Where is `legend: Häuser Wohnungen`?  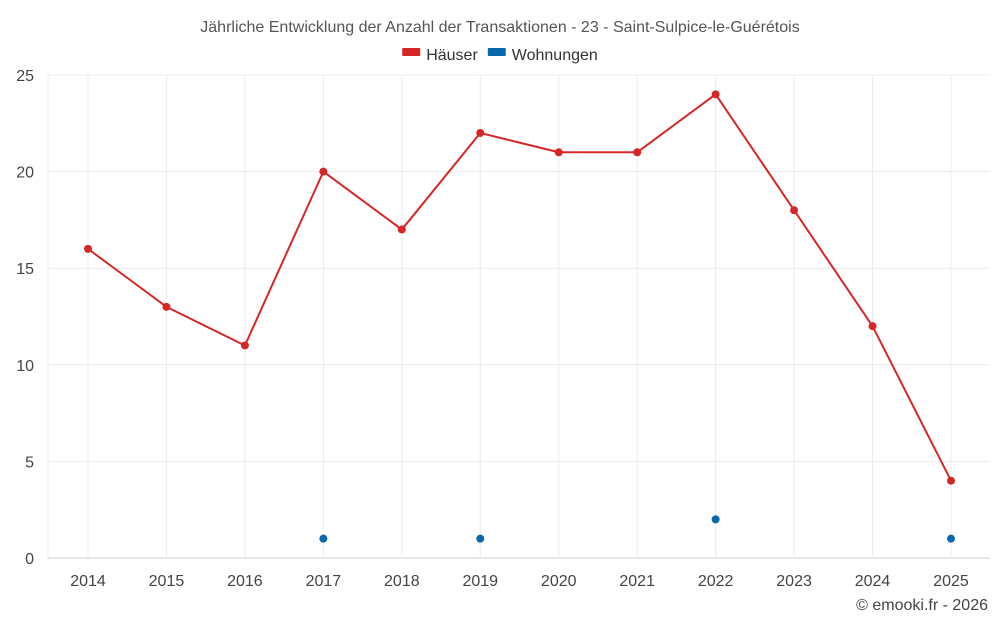 legend: Häuser Wohnungen is located at coordinates (500, 55).